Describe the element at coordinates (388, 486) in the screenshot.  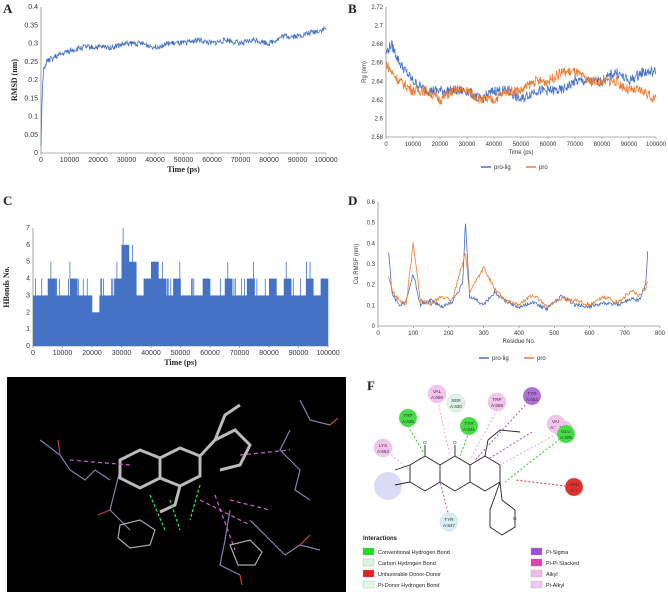
I see `solvent-blob` at that location.